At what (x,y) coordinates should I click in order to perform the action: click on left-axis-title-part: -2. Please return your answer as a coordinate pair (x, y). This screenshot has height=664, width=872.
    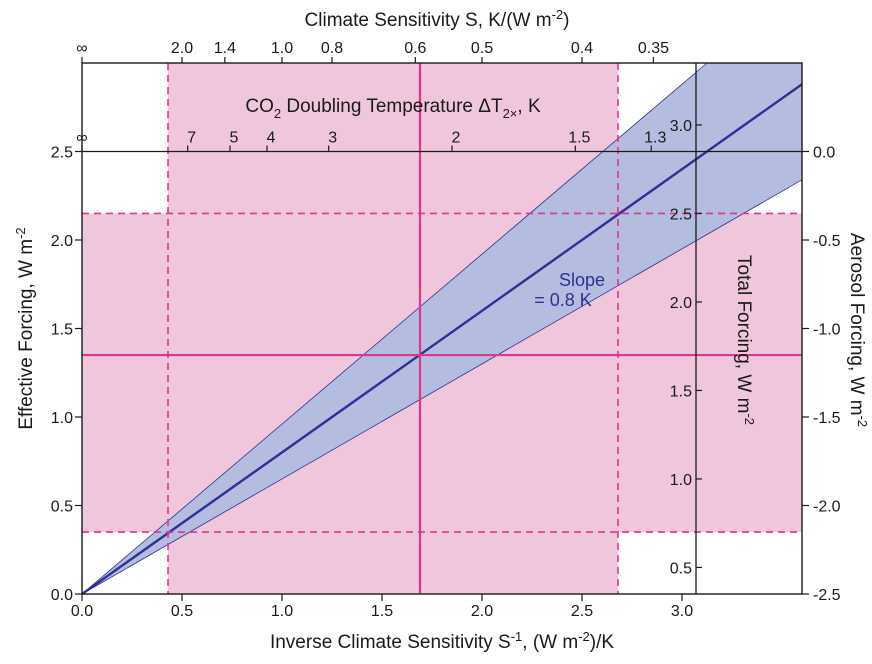
    Looking at the image, I should click on (20, 233).